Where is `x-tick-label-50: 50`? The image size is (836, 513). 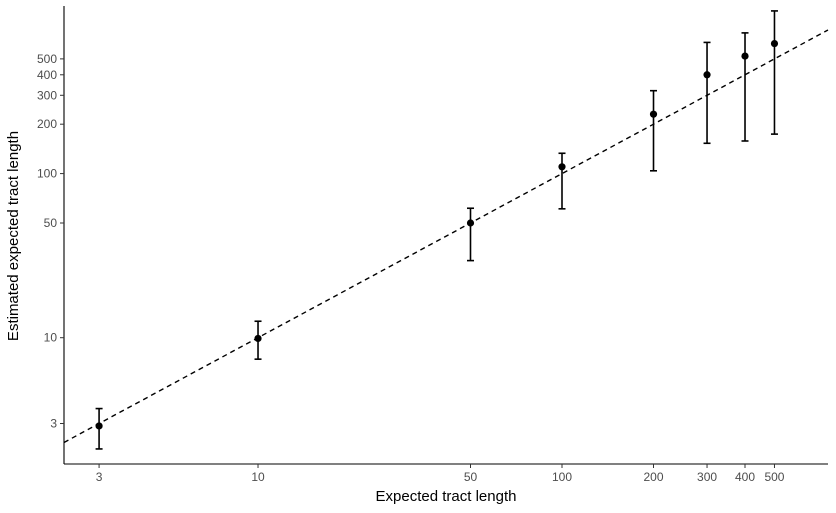 x-tick-label-50: 50 is located at coordinates (471, 477).